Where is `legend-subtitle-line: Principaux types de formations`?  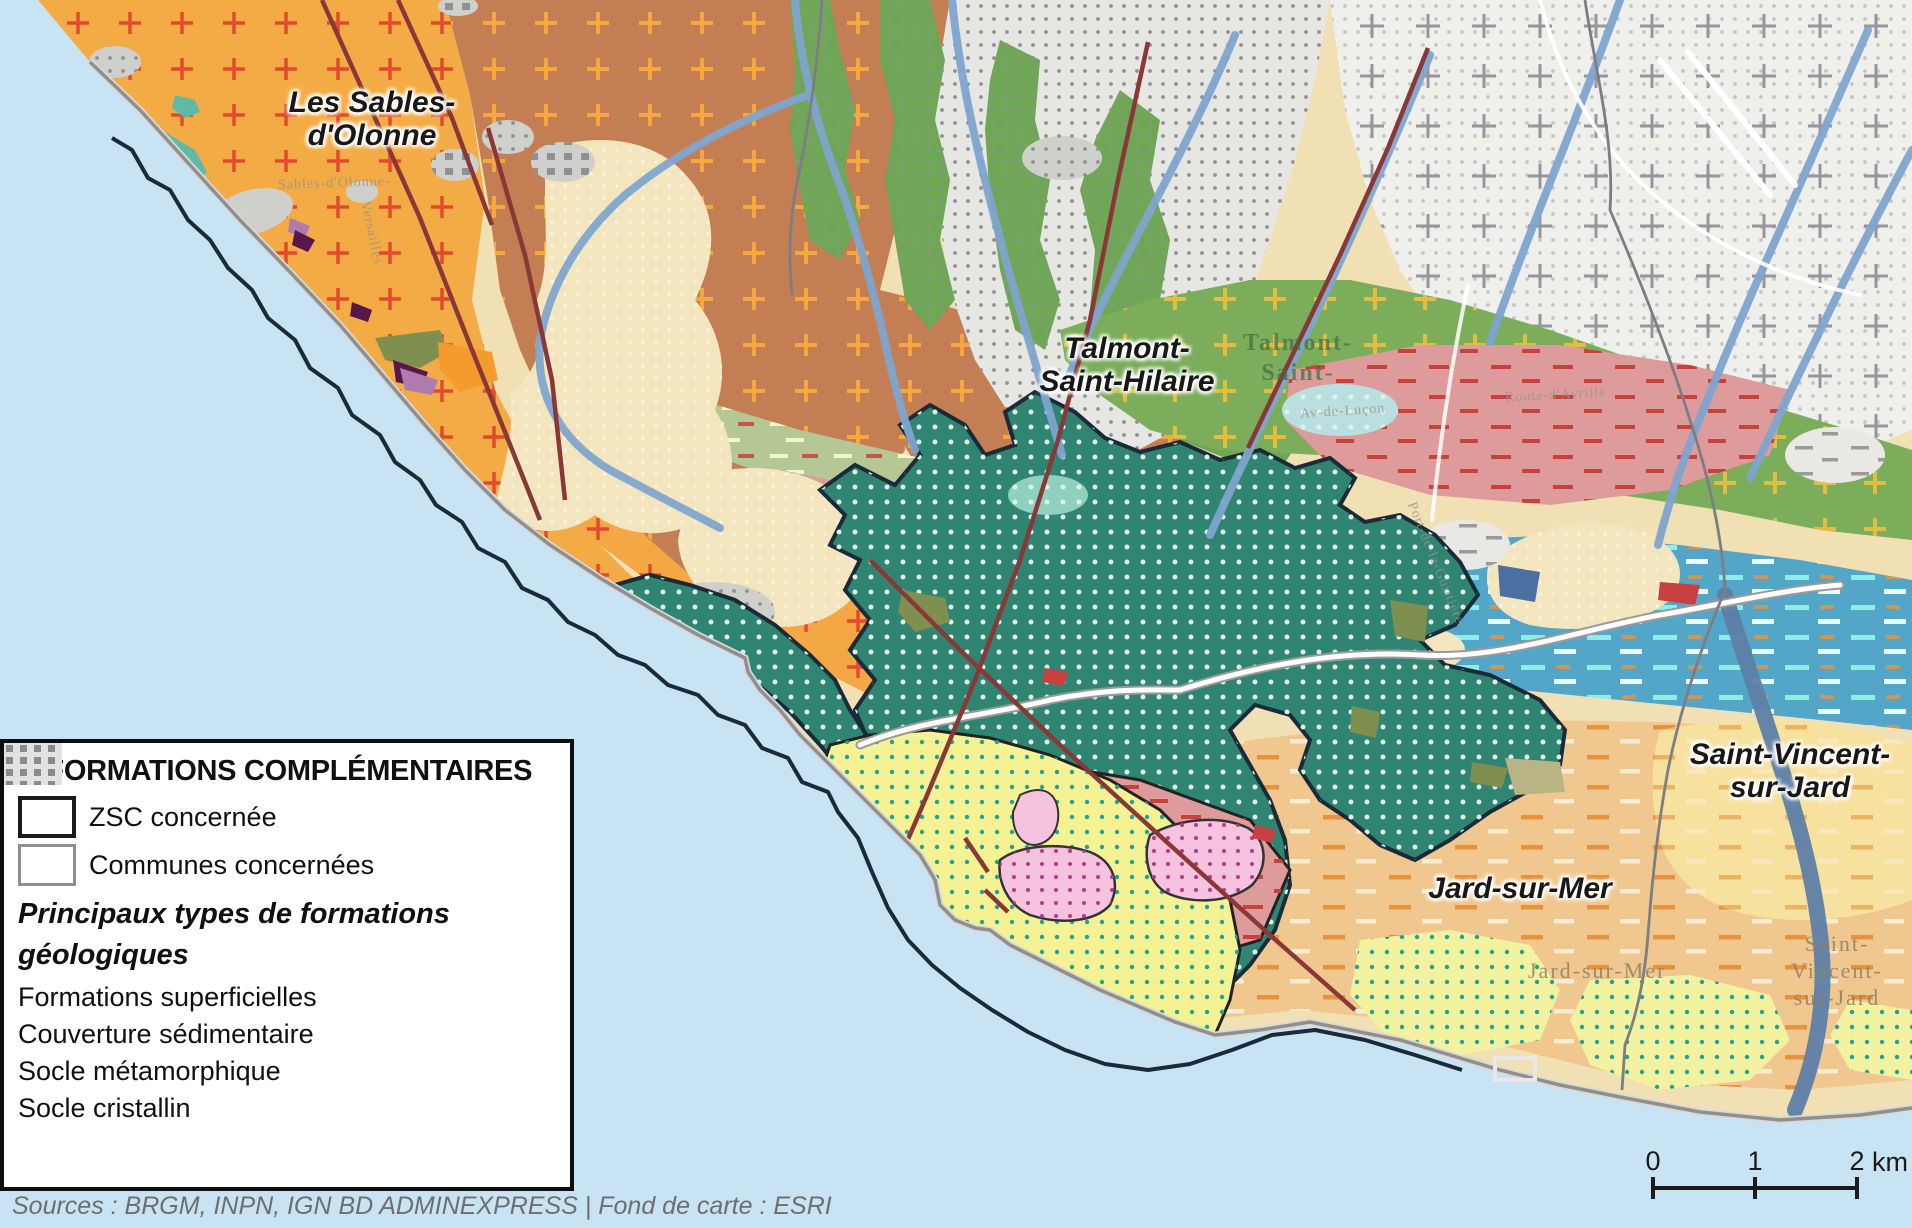 legend-subtitle-line: Principaux types de formations is located at coordinates (234, 914).